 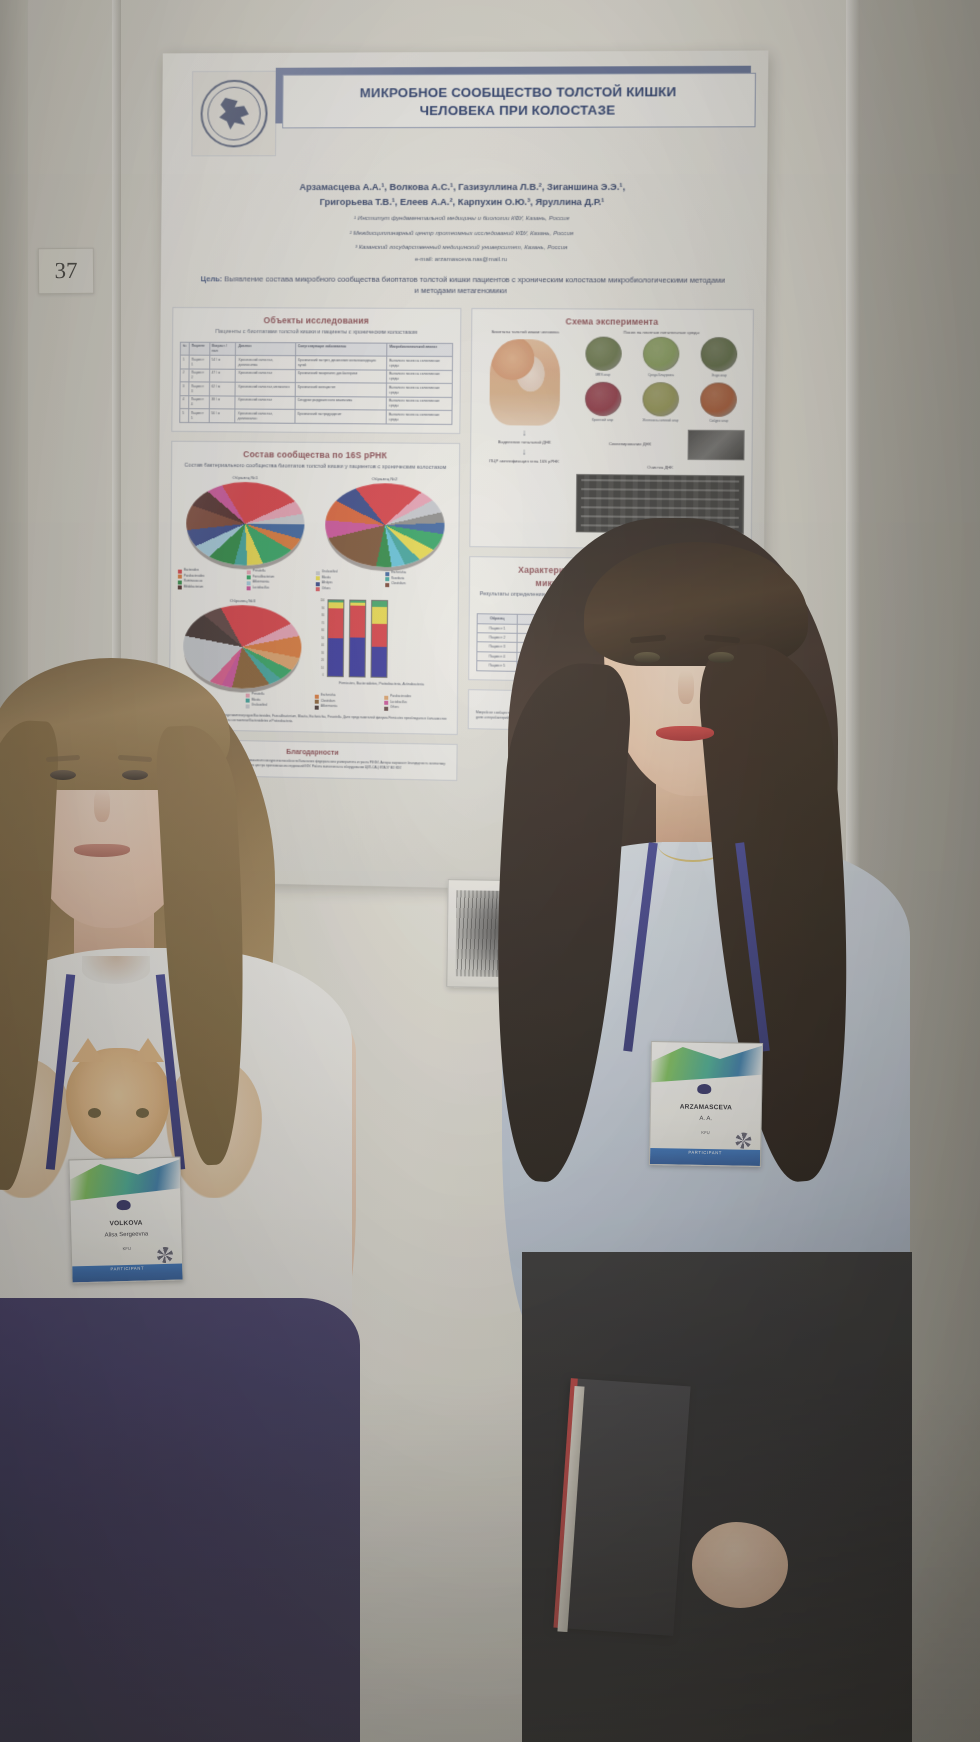 What do you see at coordinates (102, 805) in the screenshot?
I see `person-left-nose` at bounding box center [102, 805].